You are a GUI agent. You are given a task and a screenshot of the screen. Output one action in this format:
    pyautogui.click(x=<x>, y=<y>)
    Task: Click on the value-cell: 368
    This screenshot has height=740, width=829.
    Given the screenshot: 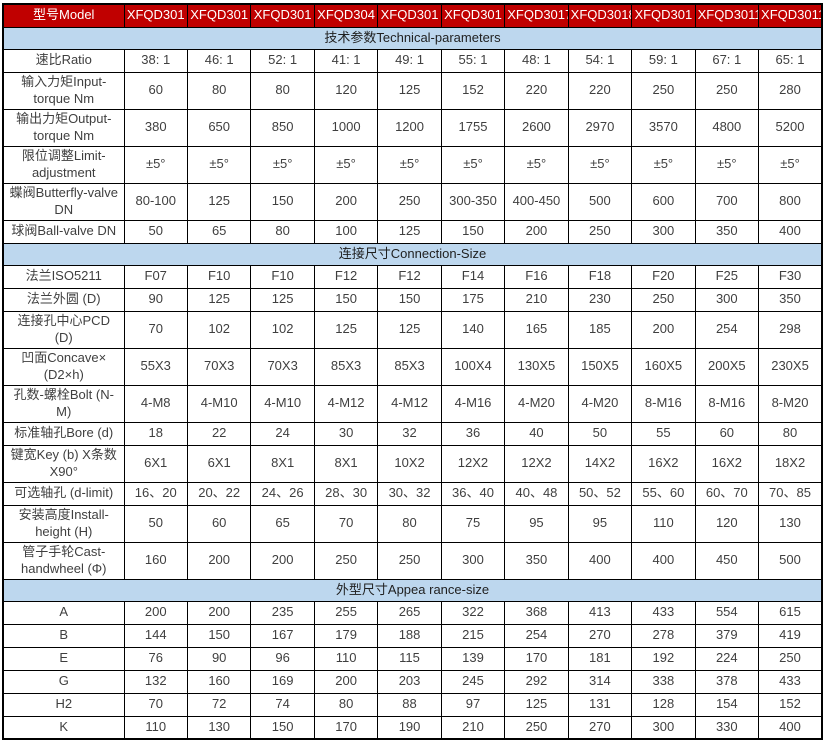 What is the action you would take?
    pyautogui.click(x=536, y=612)
    